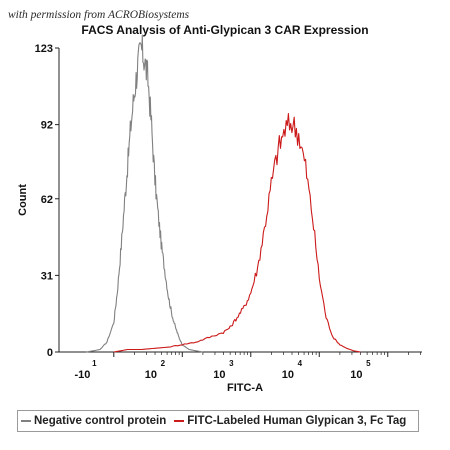 The image size is (450, 450). What do you see at coordinates (163, 363) in the screenshot?
I see `x-tick-exponent: 2` at bounding box center [163, 363].